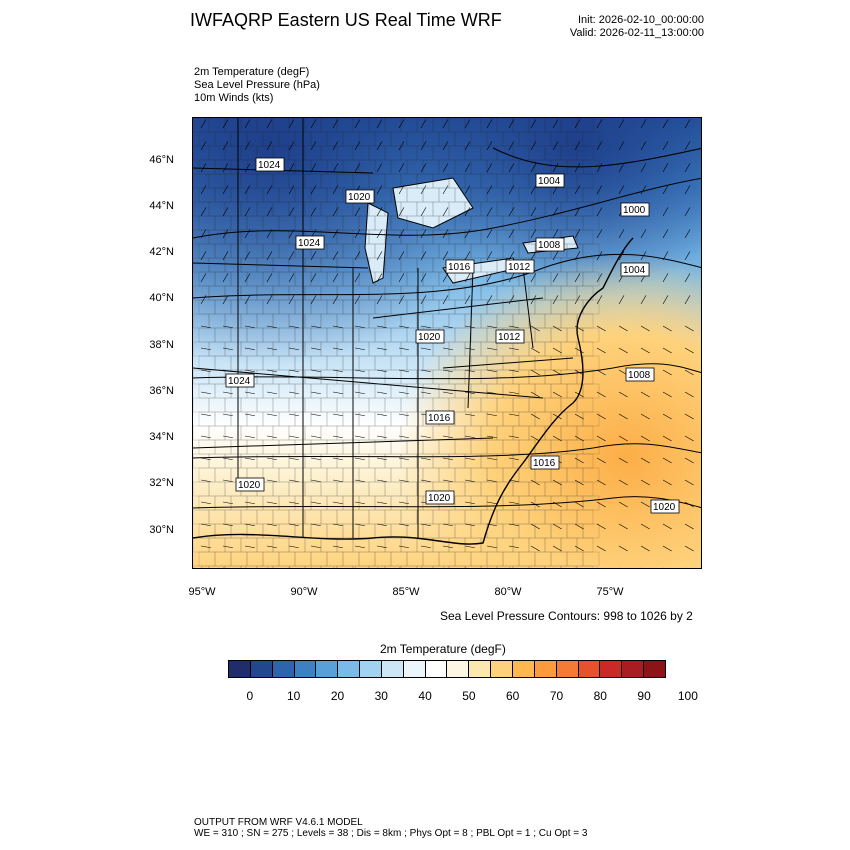 The height and width of the screenshot is (850, 850). I want to click on svg-text: 1024, so click(239, 381).